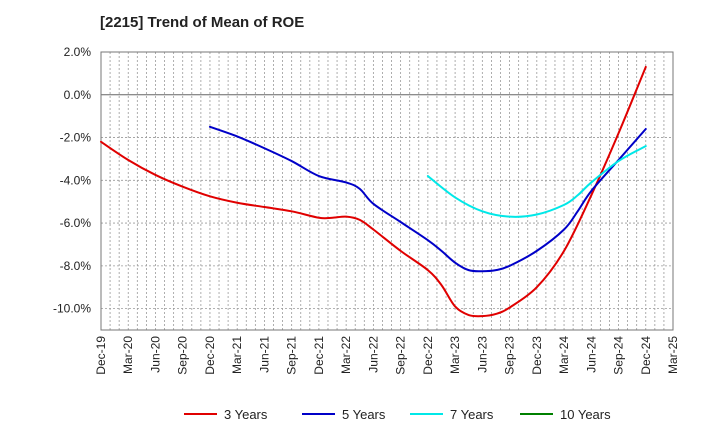 Image resolution: width=720 pixels, height=440 pixels. I want to click on x-tick-label: Mar-21, so click(237, 355).